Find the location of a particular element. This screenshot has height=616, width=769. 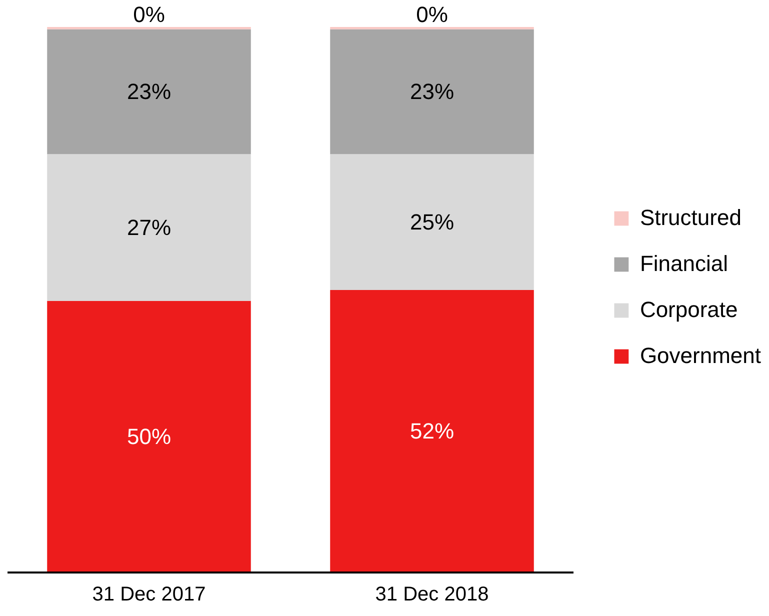

data-label: 25% is located at coordinates (432, 222).